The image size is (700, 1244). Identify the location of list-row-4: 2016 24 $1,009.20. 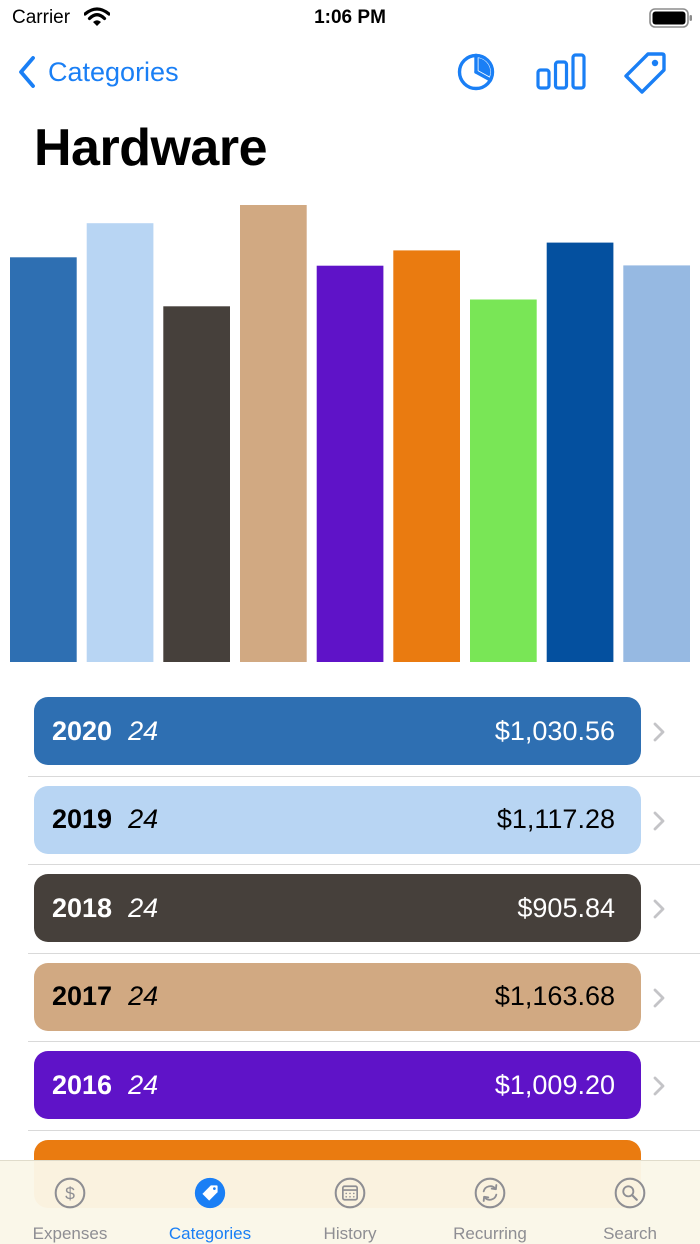
(350, 1086).